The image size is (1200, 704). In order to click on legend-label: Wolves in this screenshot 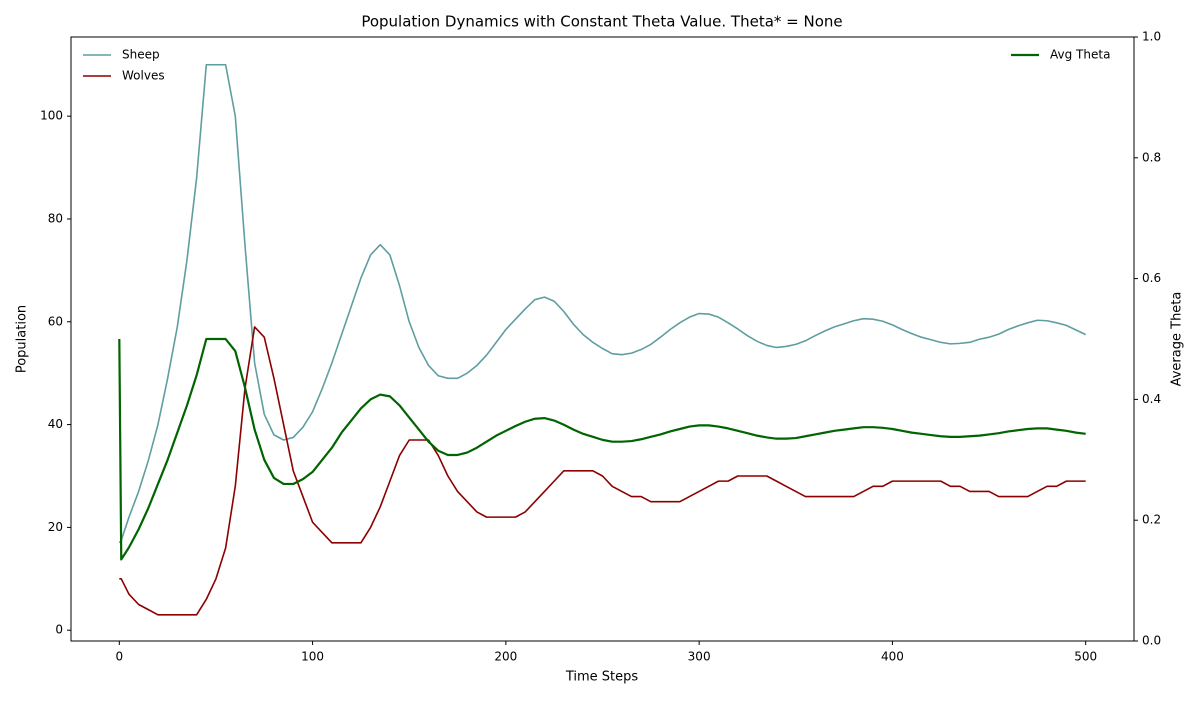, I will do `click(143, 76)`.